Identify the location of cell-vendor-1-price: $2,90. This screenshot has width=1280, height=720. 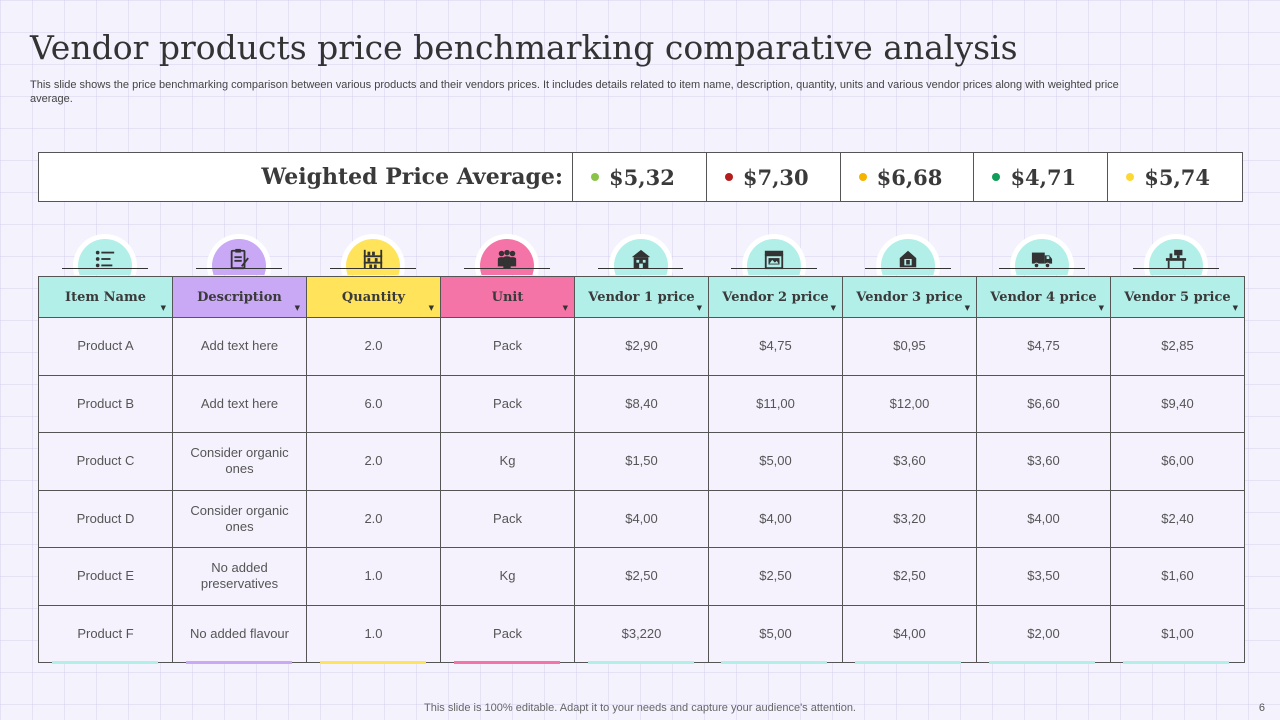
(641, 346).